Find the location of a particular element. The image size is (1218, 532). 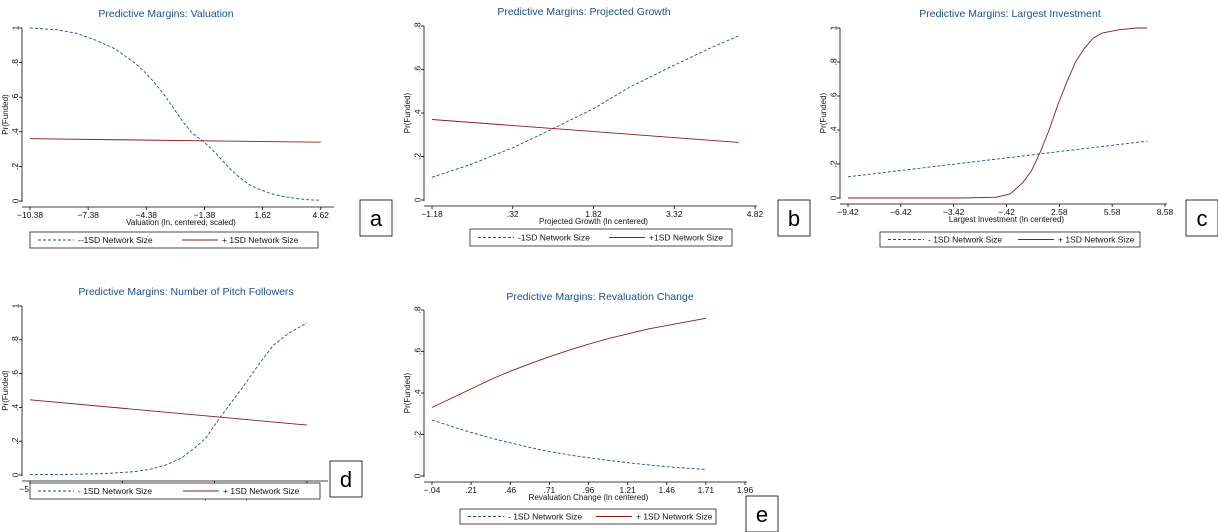

x-tick-label: .46 is located at coordinates (510, 490).